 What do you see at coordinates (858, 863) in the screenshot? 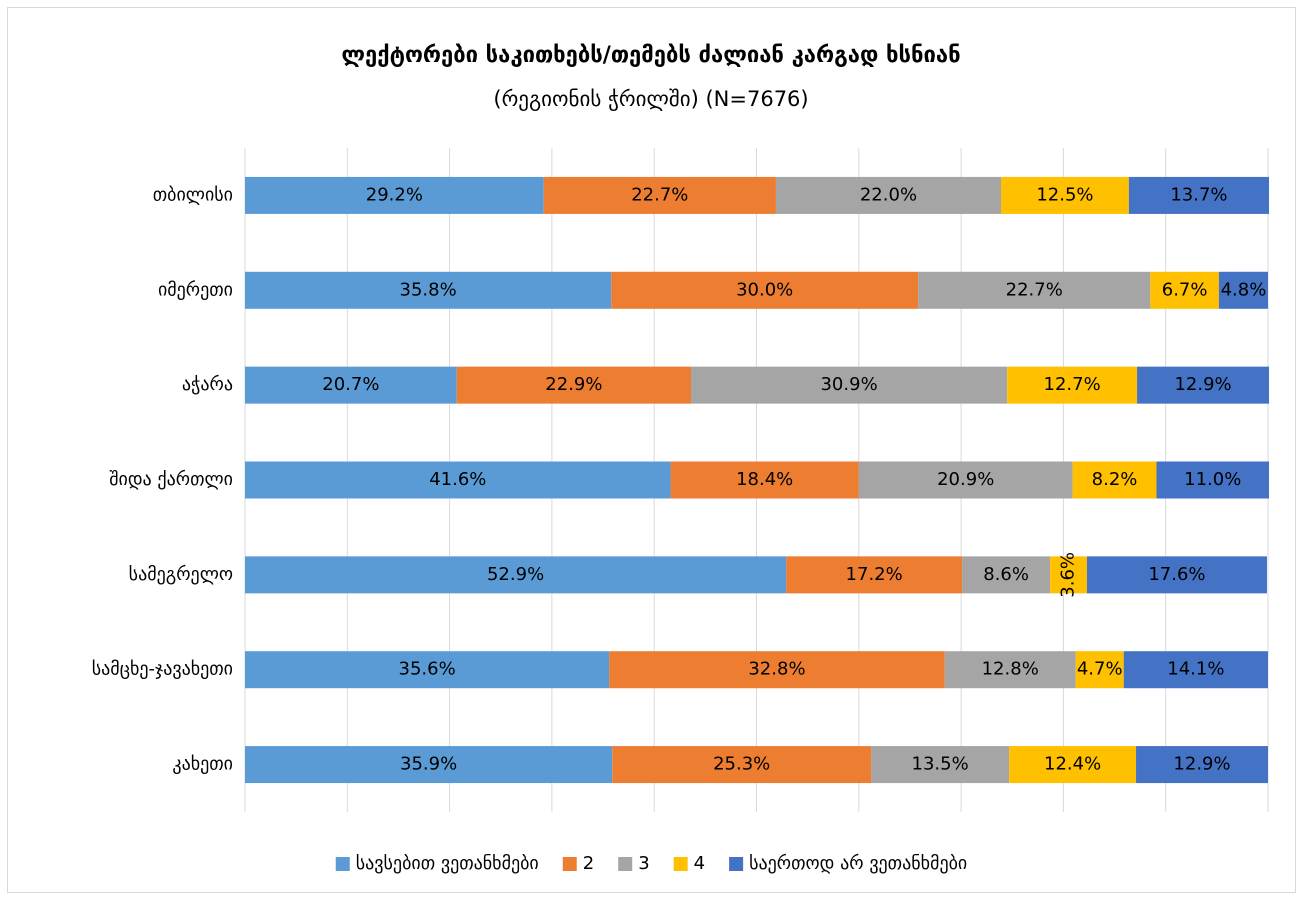
I see `legend-label: საერთოდ არ ვეთანხმები` at bounding box center [858, 863].